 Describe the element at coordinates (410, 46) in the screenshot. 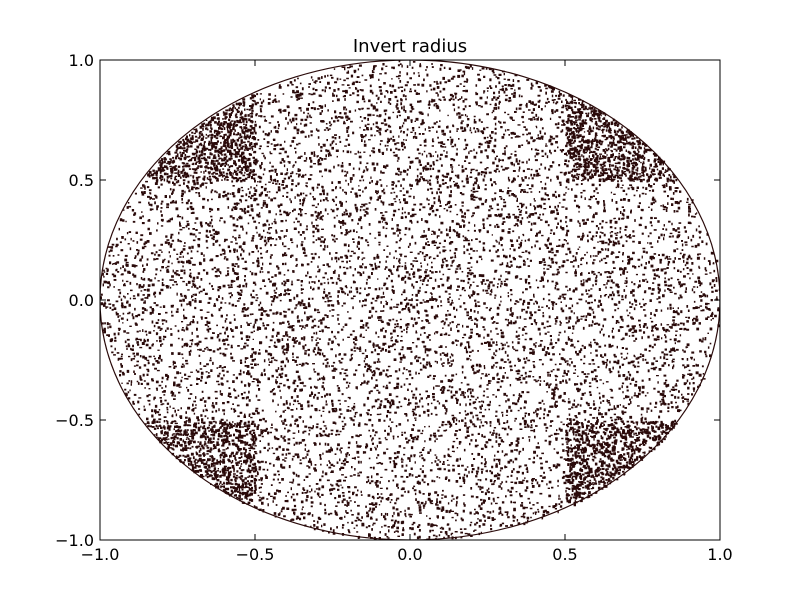

I see `chart-title: Invert radius` at that location.